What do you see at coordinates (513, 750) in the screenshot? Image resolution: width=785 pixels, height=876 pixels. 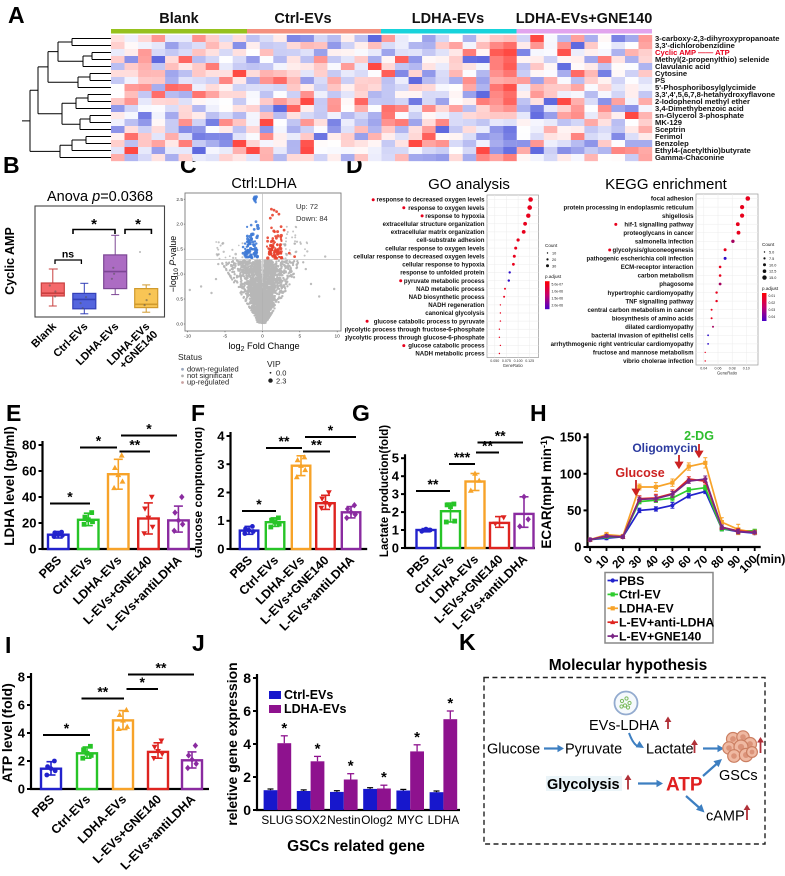 I see `svg-text: Glucose` at bounding box center [513, 750].